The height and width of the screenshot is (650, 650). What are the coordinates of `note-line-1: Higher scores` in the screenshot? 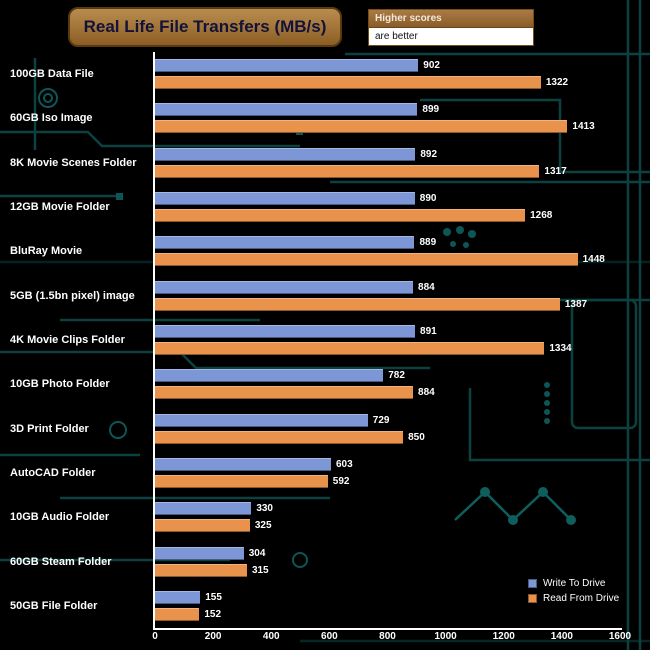 It's located at (451, 19).